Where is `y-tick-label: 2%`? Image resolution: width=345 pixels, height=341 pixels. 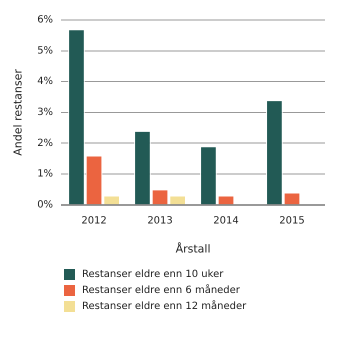 y-tick-label: 2% is located at coordinates (45, 143).